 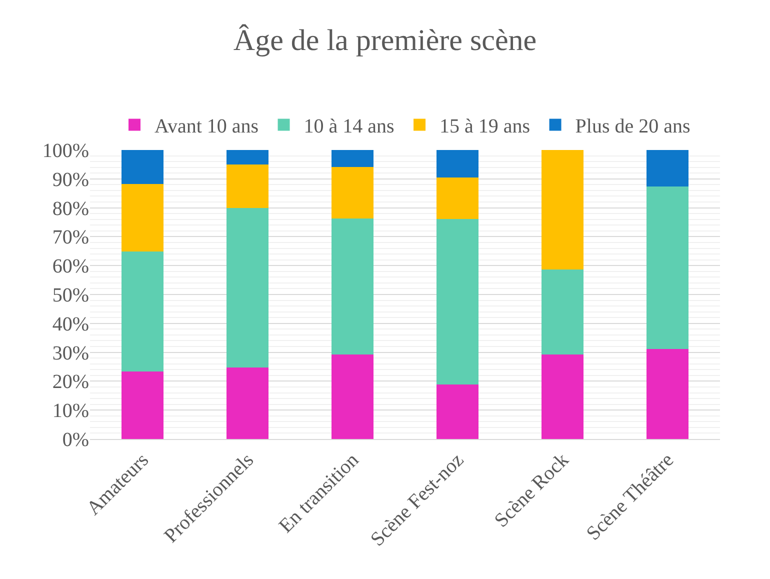 I want to click on legend-label: Plus de 20 ans, so click(x=632, y=127).